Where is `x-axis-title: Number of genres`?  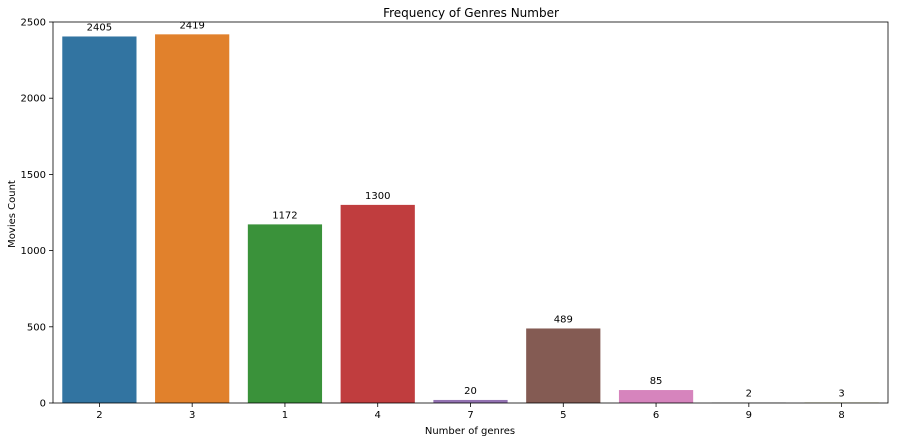
x-axis-title: Number of genres is located at coordinates (470, 431).